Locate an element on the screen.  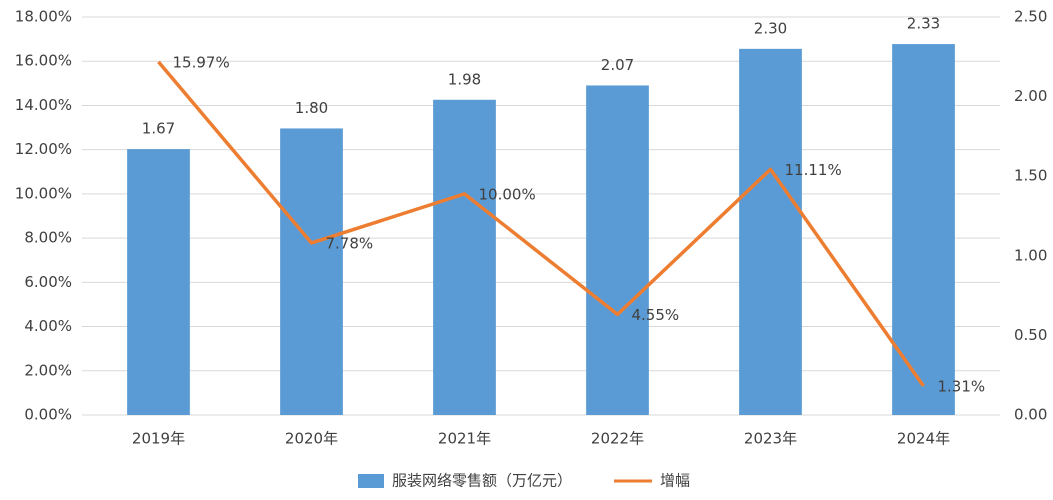
y-tick-label: 18.00% is located at coordinates (43, 17).